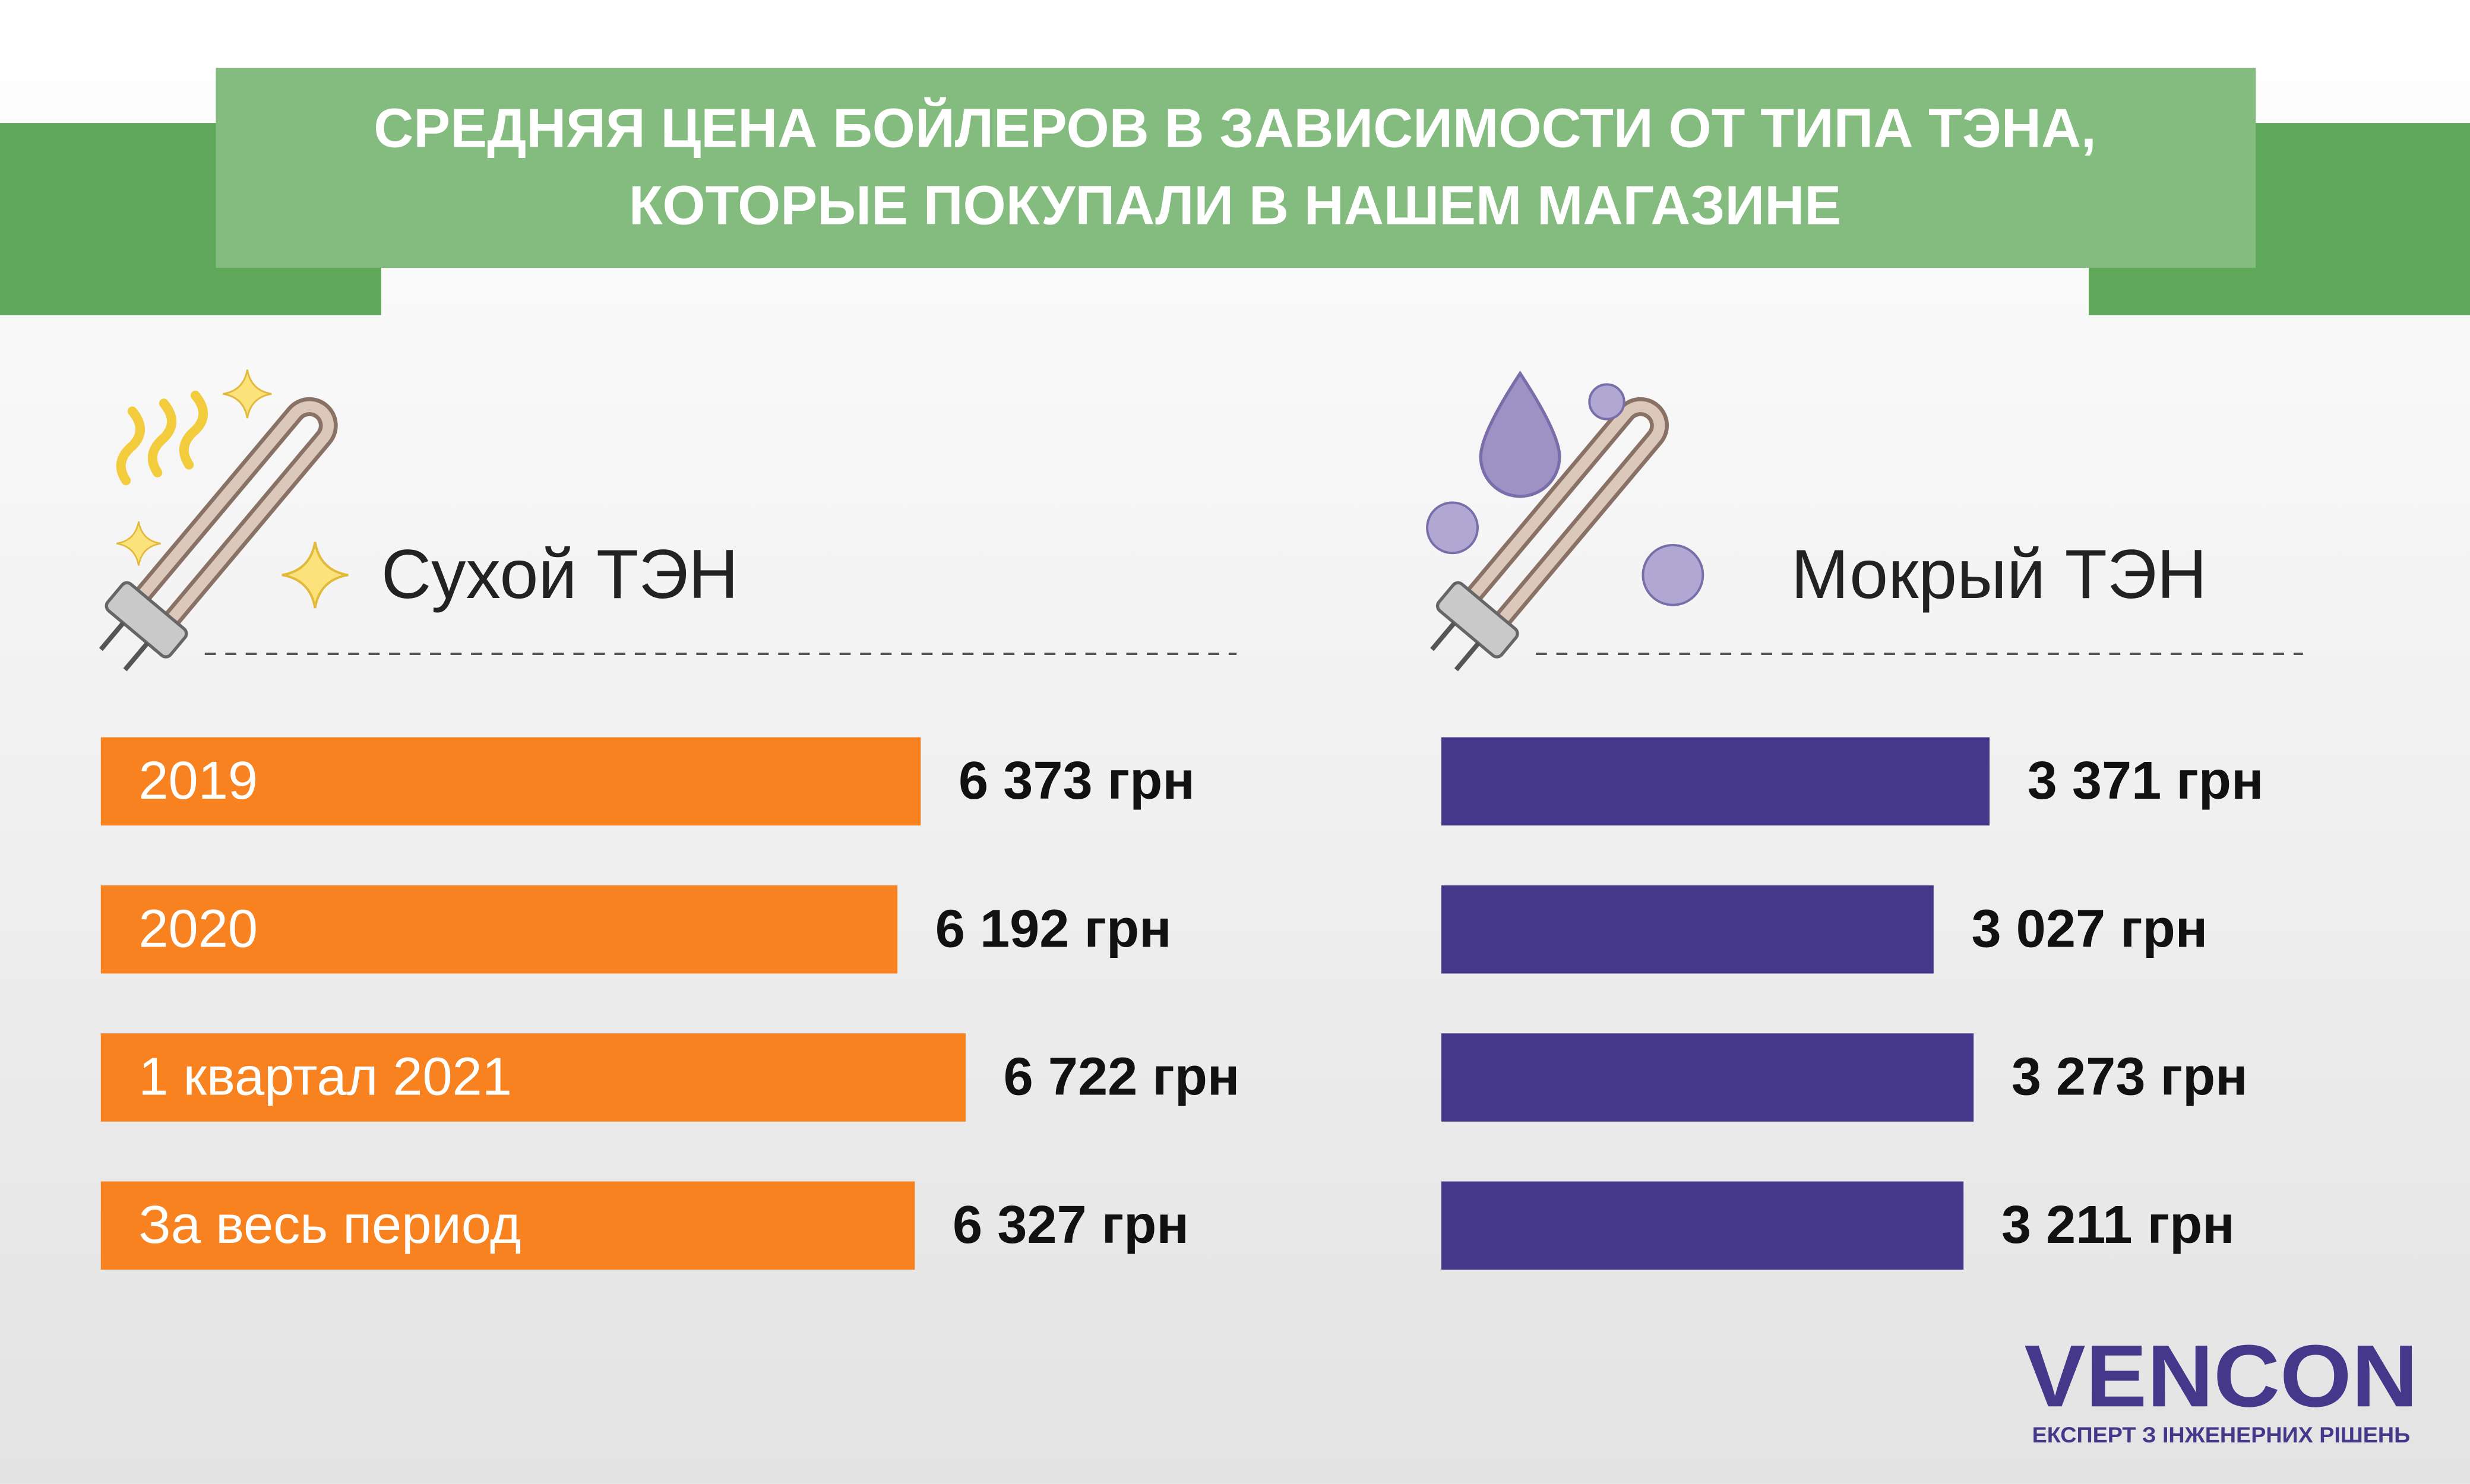 This screenshot has width=2470, height=1484. I want to click on chart-subtitle: Сухой ТЭН, so click(560, 574).